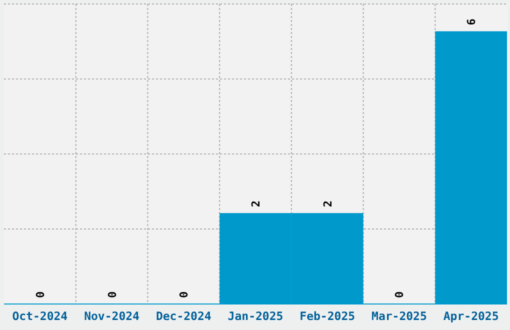 The image size is (510, 330). Describe the element at coordinates (471, 316) in the screenshot. I see `x-tick-label: Apr-2025` at that location.